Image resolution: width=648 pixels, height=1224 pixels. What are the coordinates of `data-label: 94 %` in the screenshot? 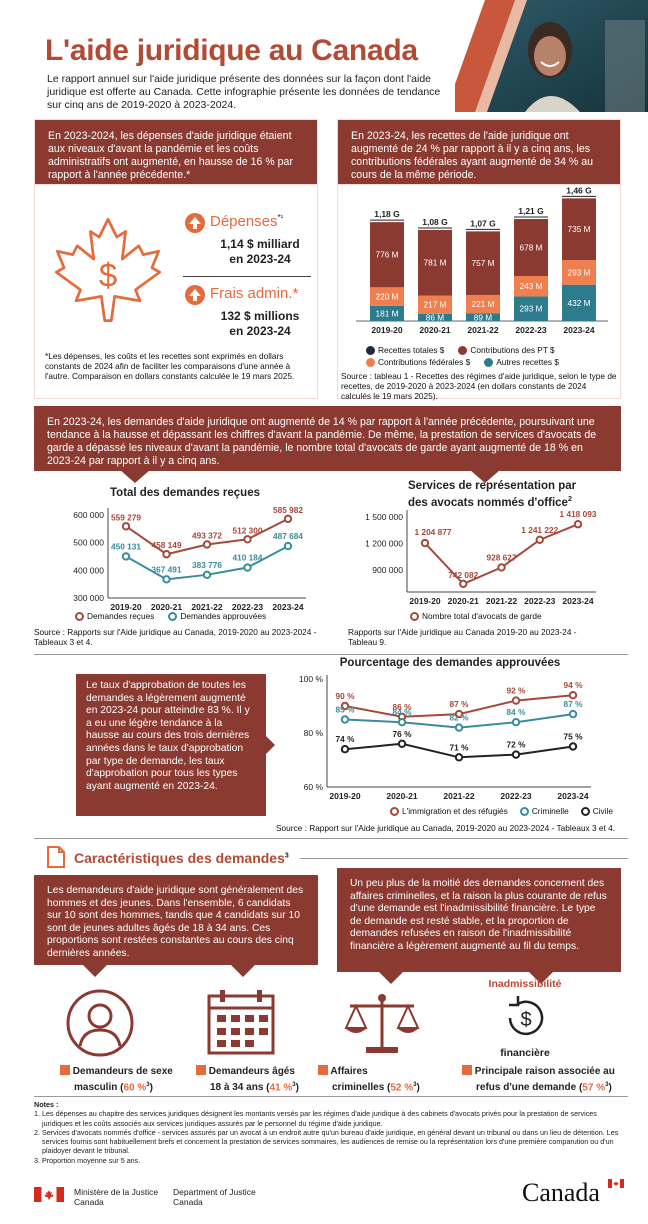 It's located at (574, 685).